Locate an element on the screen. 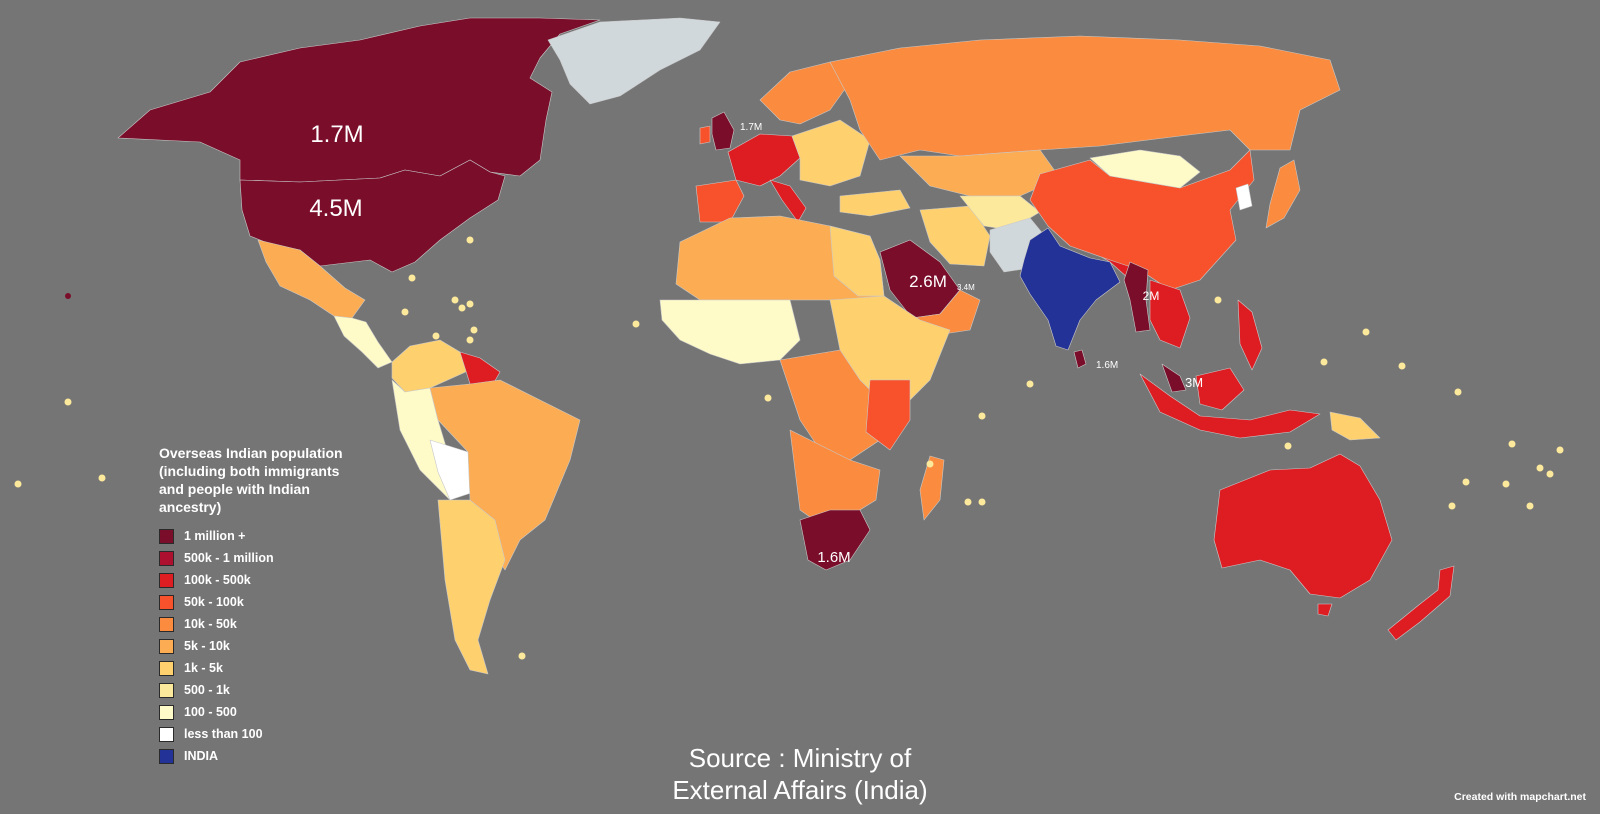 The image size is (1600, 814). legend-label: INDIA is located at coordinates (201, 756).